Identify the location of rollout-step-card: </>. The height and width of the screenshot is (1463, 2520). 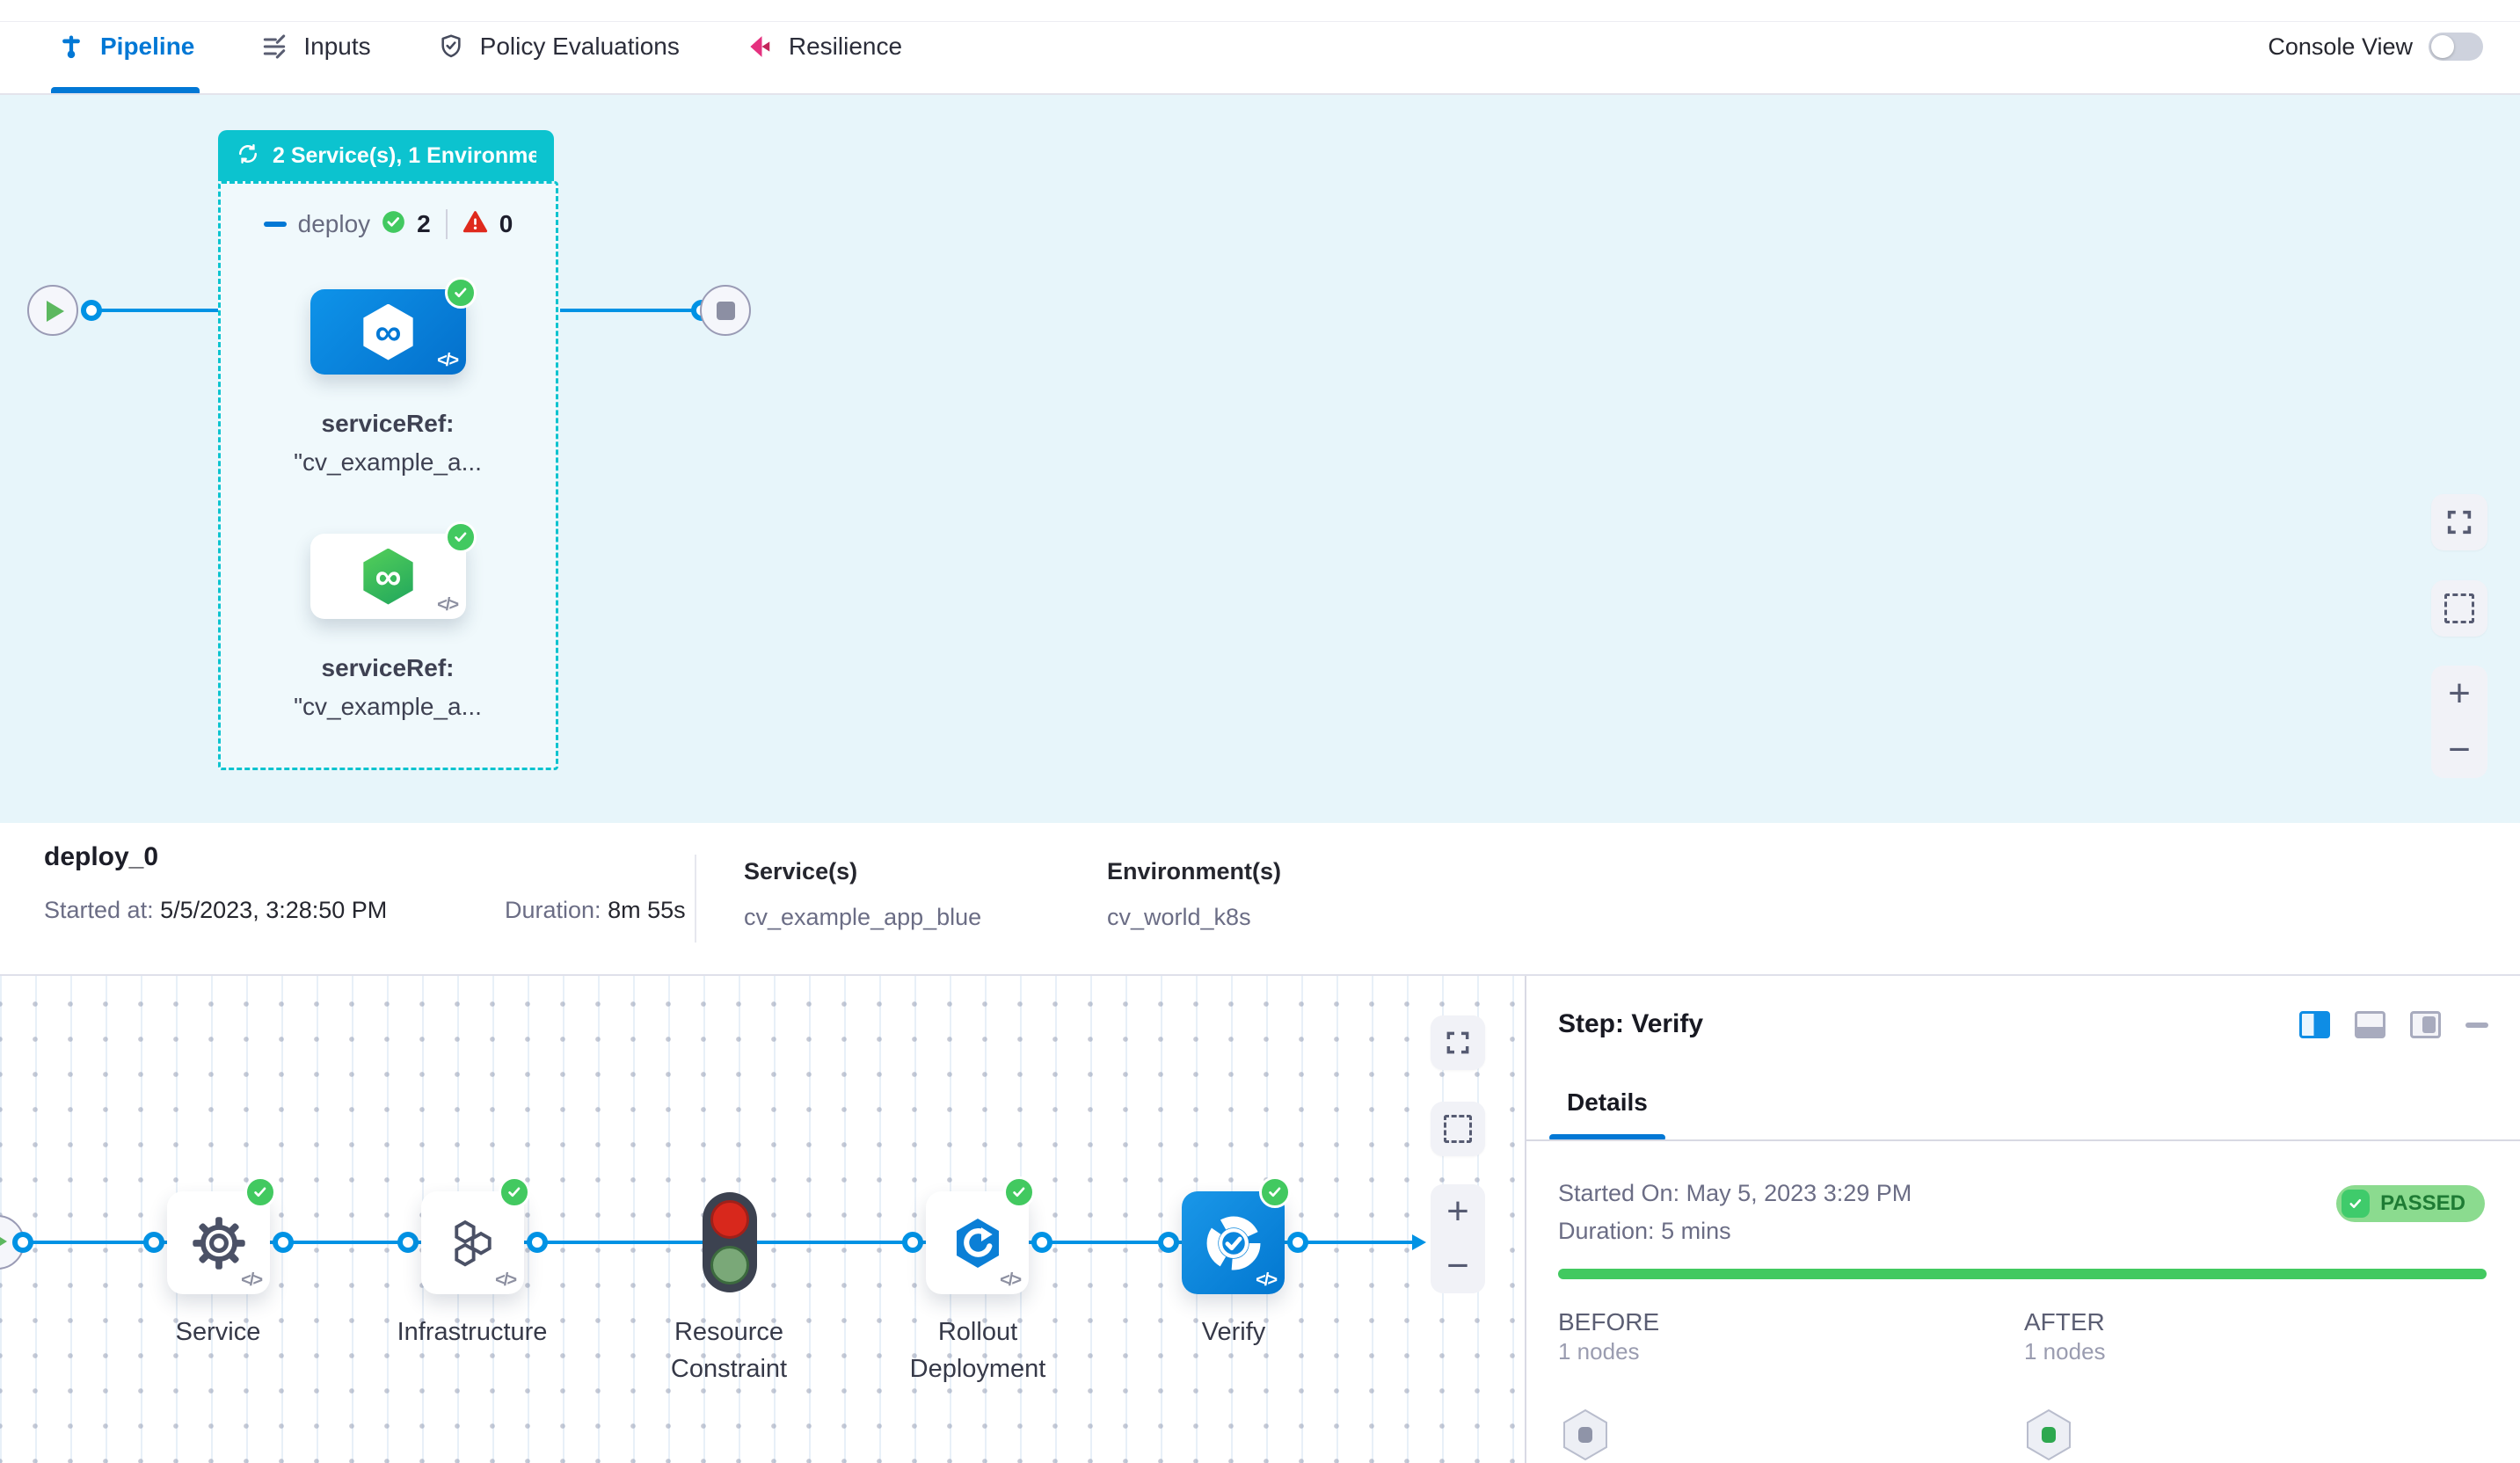
(977, 1242).